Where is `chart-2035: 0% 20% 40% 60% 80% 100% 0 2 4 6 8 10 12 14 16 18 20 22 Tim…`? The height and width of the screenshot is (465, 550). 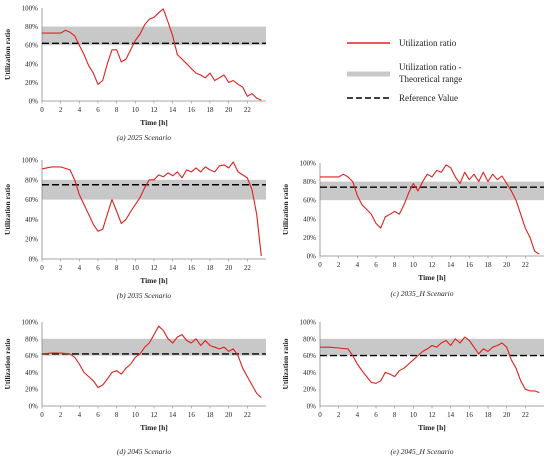 chart-2035: 0% 20% 40% 60% 80% 100% 0 2 4 6 8 10 12 14 16 18 20 22 Tim… is located at coordinates (134, 228).